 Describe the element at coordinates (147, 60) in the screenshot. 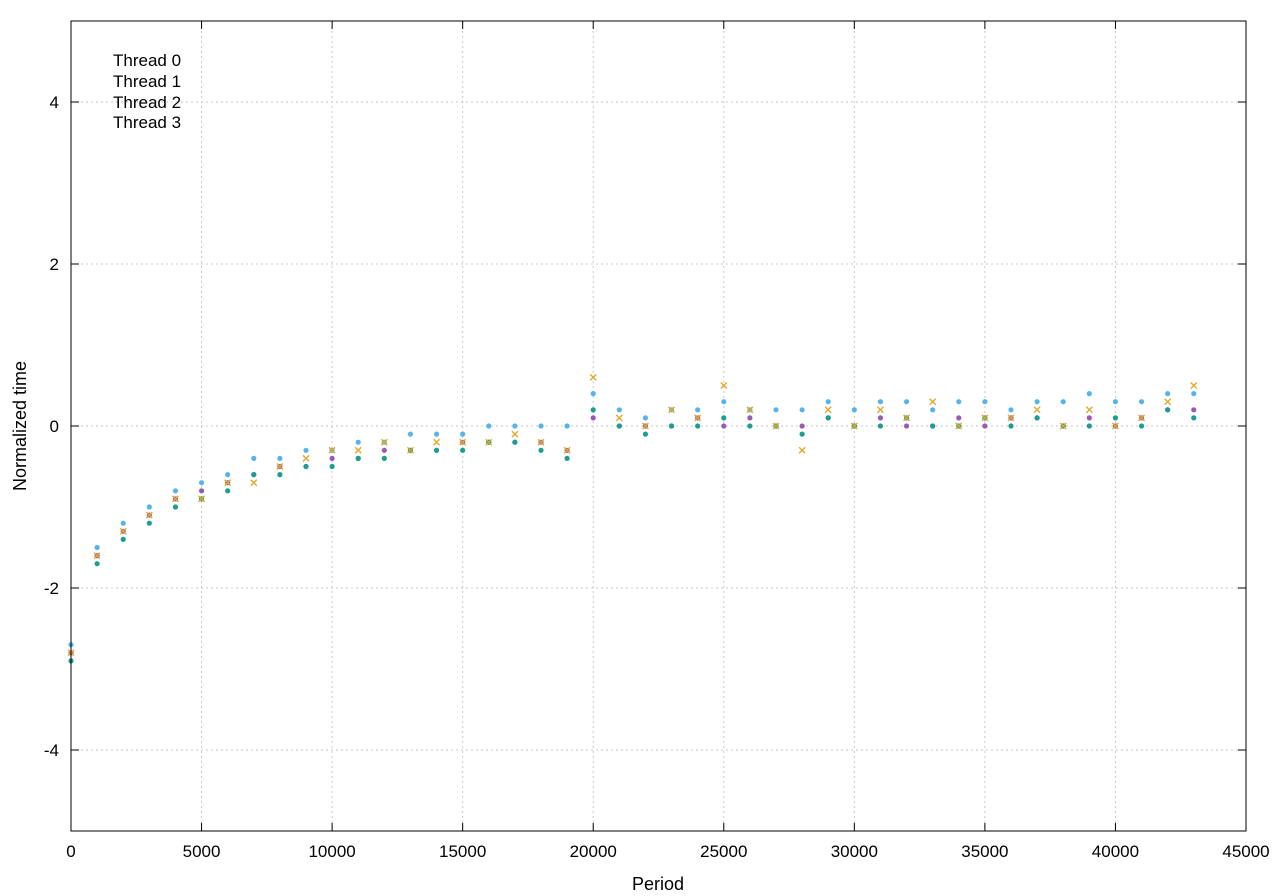

I see `legend-label-thread-0: Thread 0` at that location.